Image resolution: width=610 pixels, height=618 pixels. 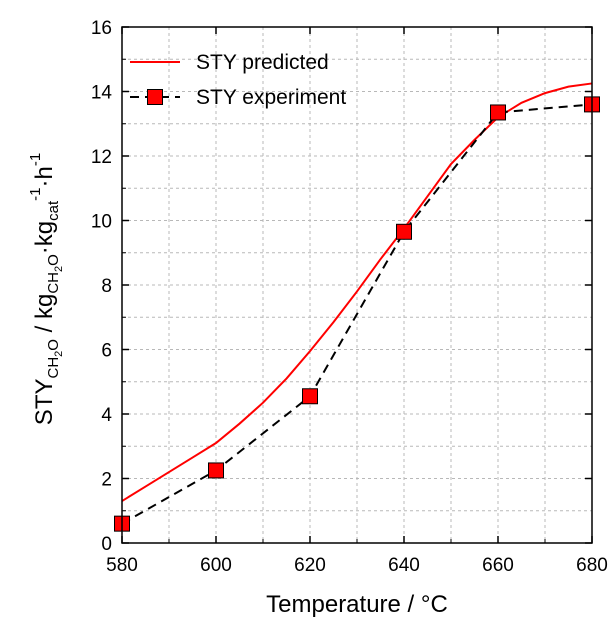 I want to click on y-tick-label: 12, so click(x=101, y=157).